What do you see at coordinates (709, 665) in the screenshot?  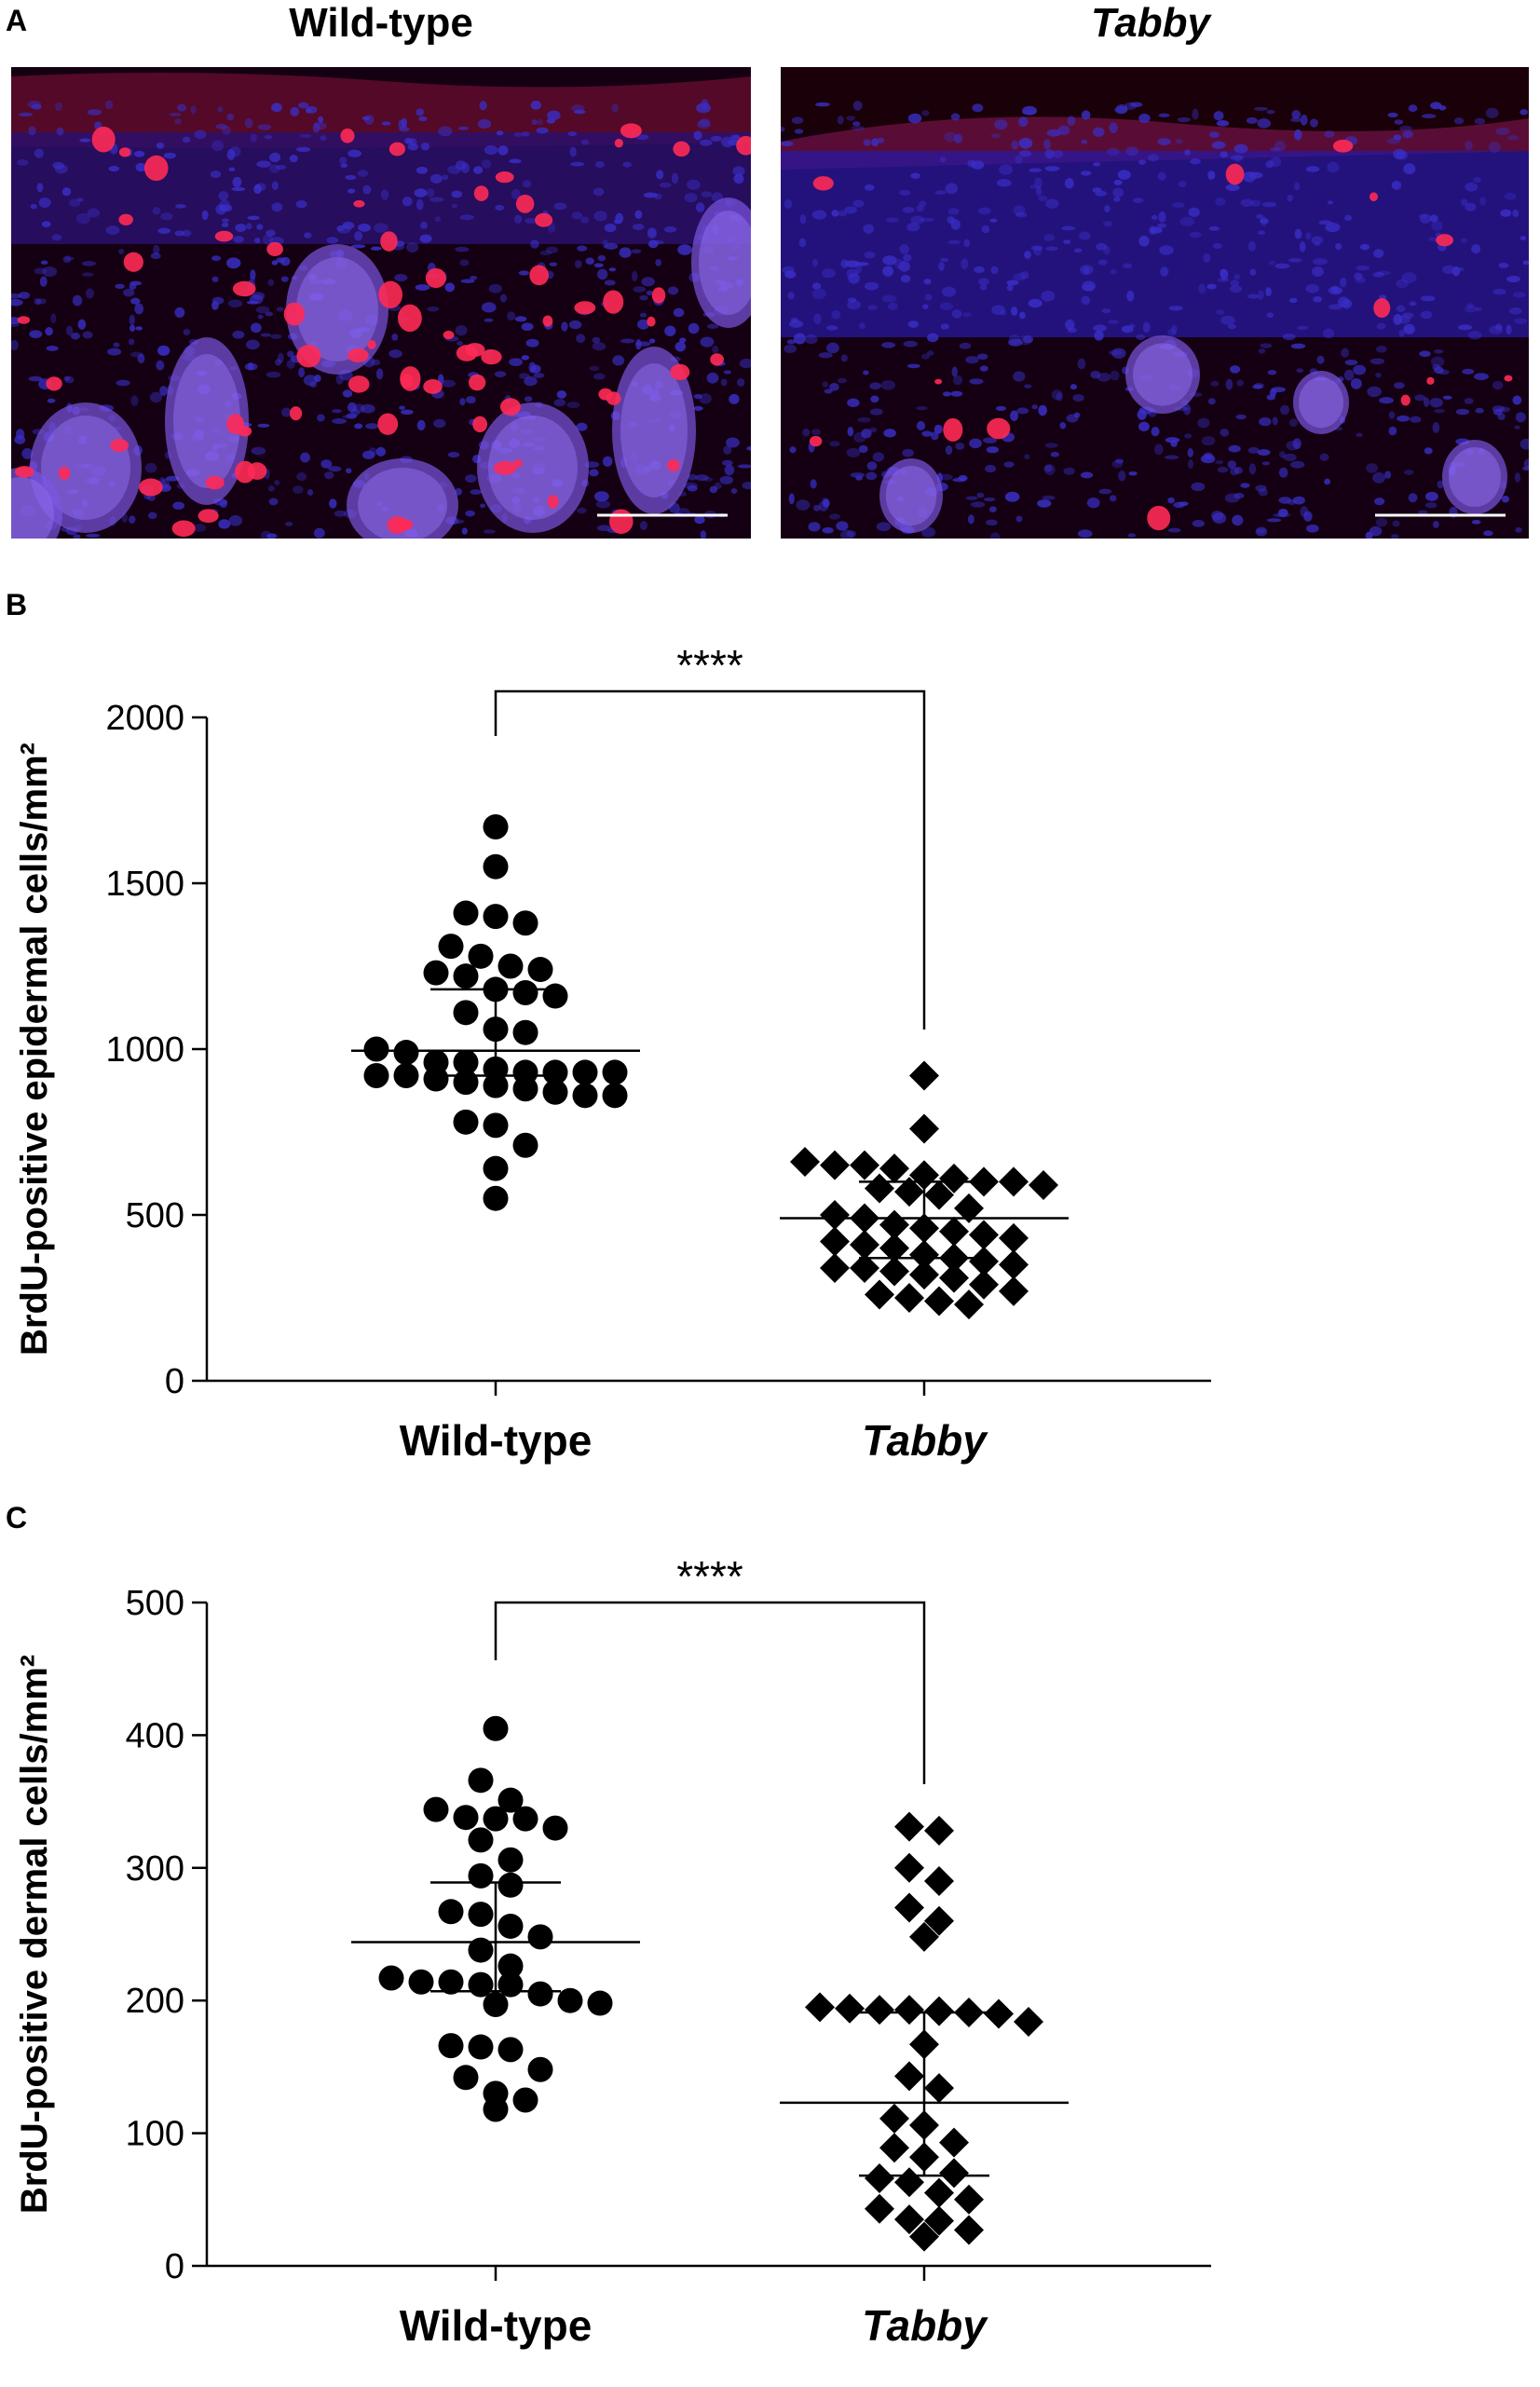 I see `significance-stars: ****` at bounding box center [709, 665].